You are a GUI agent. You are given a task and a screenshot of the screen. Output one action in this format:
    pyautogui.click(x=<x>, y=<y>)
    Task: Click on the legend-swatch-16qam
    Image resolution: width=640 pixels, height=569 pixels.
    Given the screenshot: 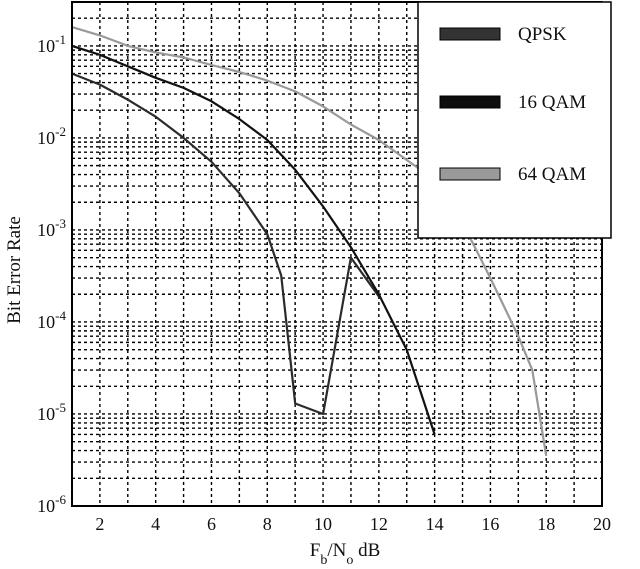 What is the action you would take?
    pyautogui.click(x=470, y=102)
    